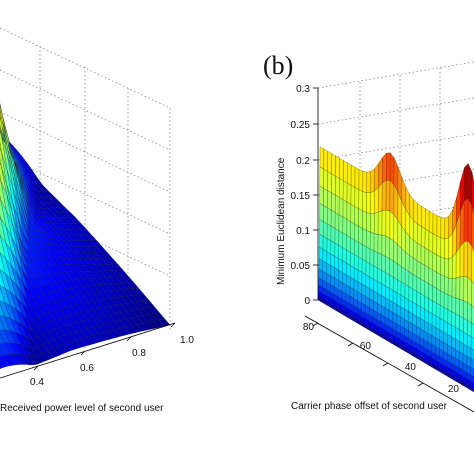 The width and height of the screenshot is (474, 474). I want to click on b-y-tick-2: 40, so click(411, 367).